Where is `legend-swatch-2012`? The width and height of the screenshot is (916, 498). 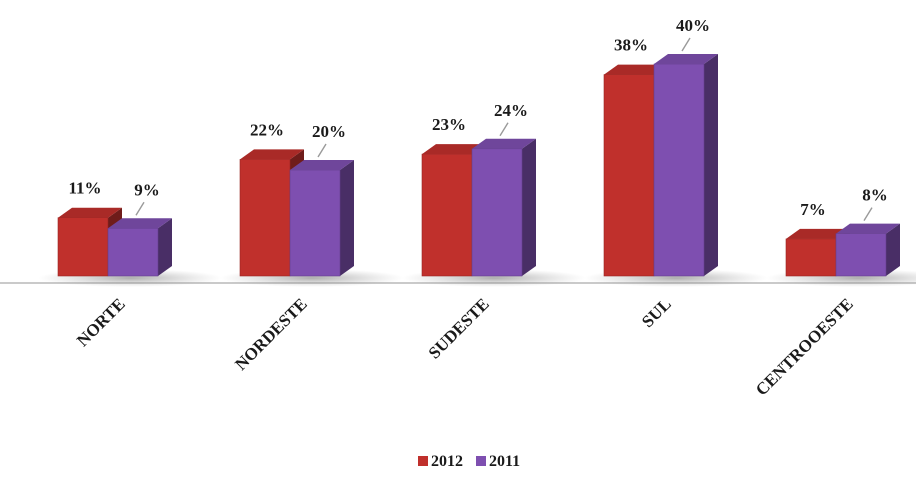
legend-swatch-2012 is located at coordinates (423, 461).